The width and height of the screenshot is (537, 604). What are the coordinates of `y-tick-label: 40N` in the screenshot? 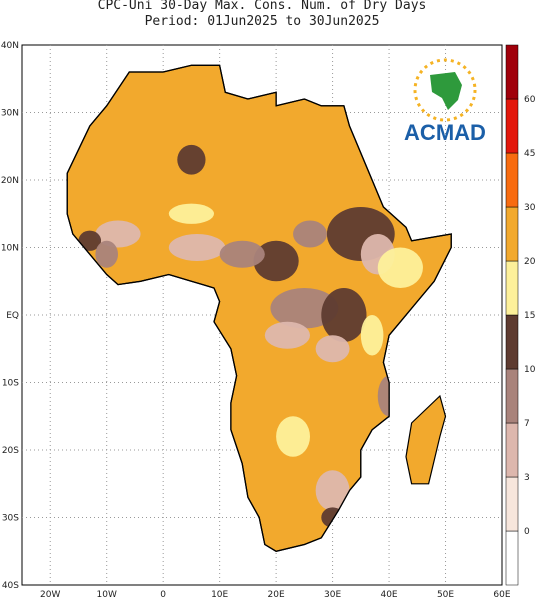 It's located at (10, 46).